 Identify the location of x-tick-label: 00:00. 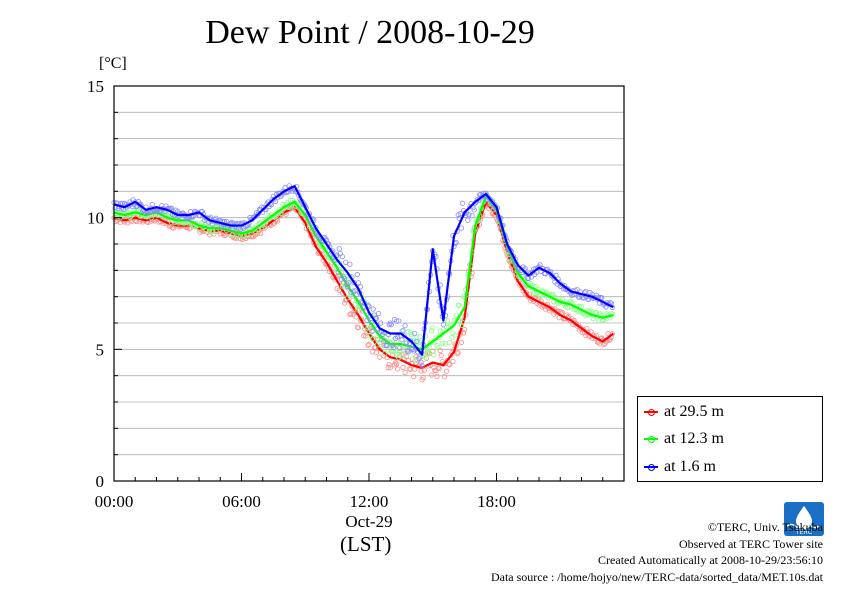
(114, 501).